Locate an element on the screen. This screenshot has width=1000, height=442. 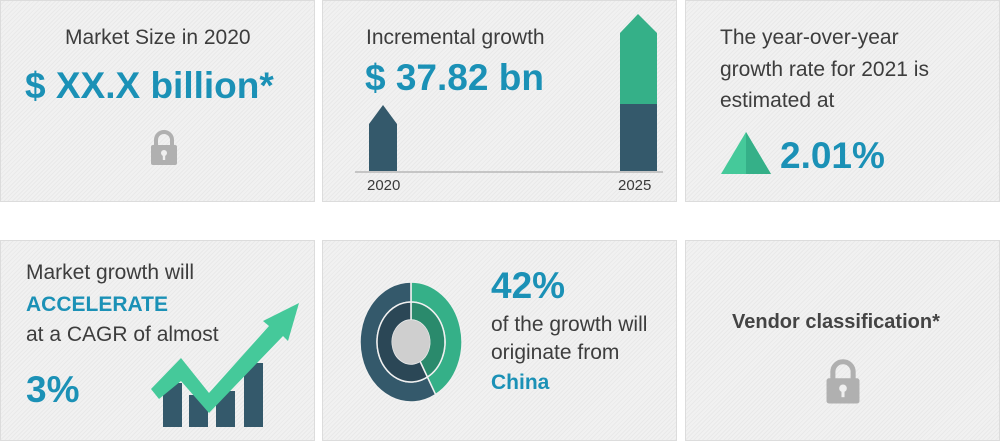
cagr-line1: Market growth will is located at coordinates (110, 272).